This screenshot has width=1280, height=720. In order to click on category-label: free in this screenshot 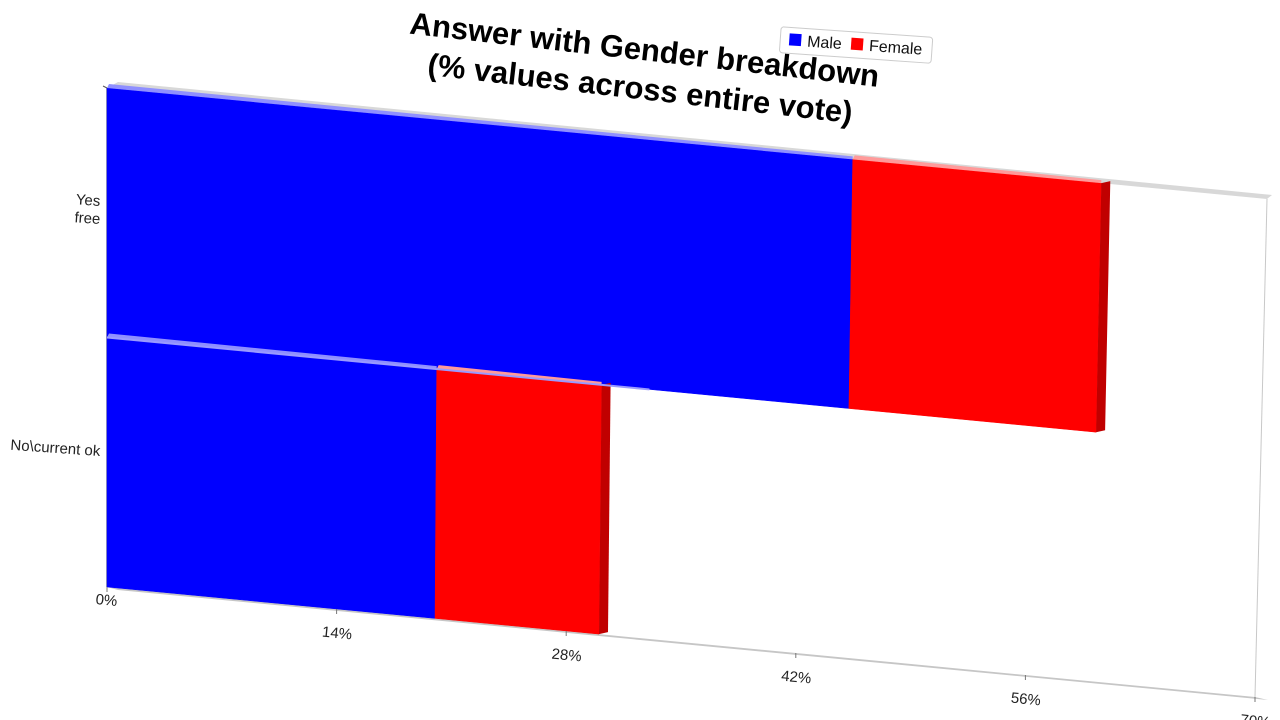, I will do `click(87, 218)`.